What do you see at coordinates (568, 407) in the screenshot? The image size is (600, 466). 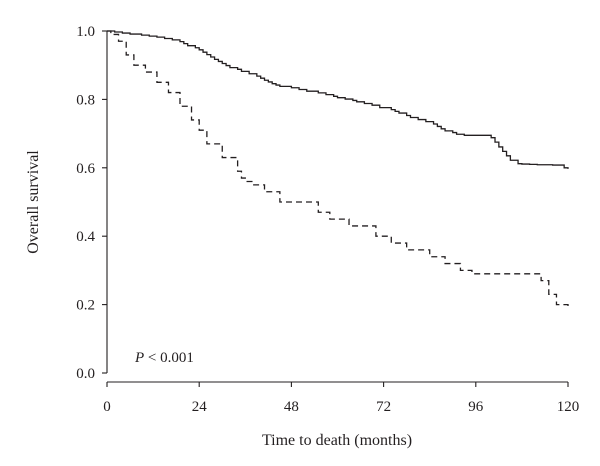 I see `x-tick-label: 120` at bounding box center [568, 407].